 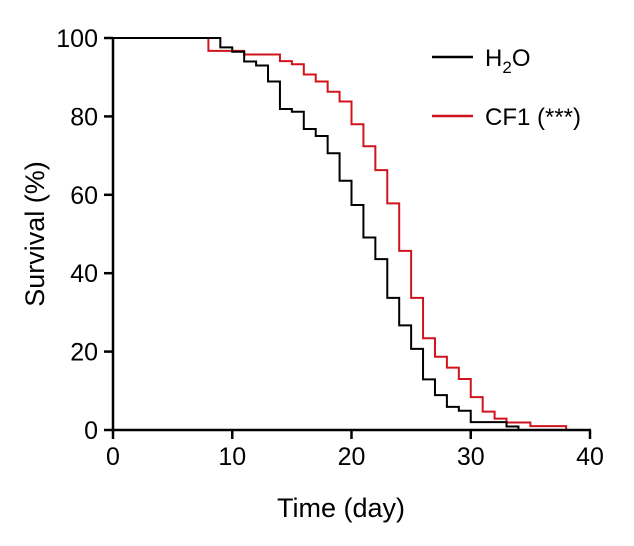 What do you see at coordinates (84, 117) in the screenshot?
I see `y-tick-label: 80` at bounding box center [84, 117].